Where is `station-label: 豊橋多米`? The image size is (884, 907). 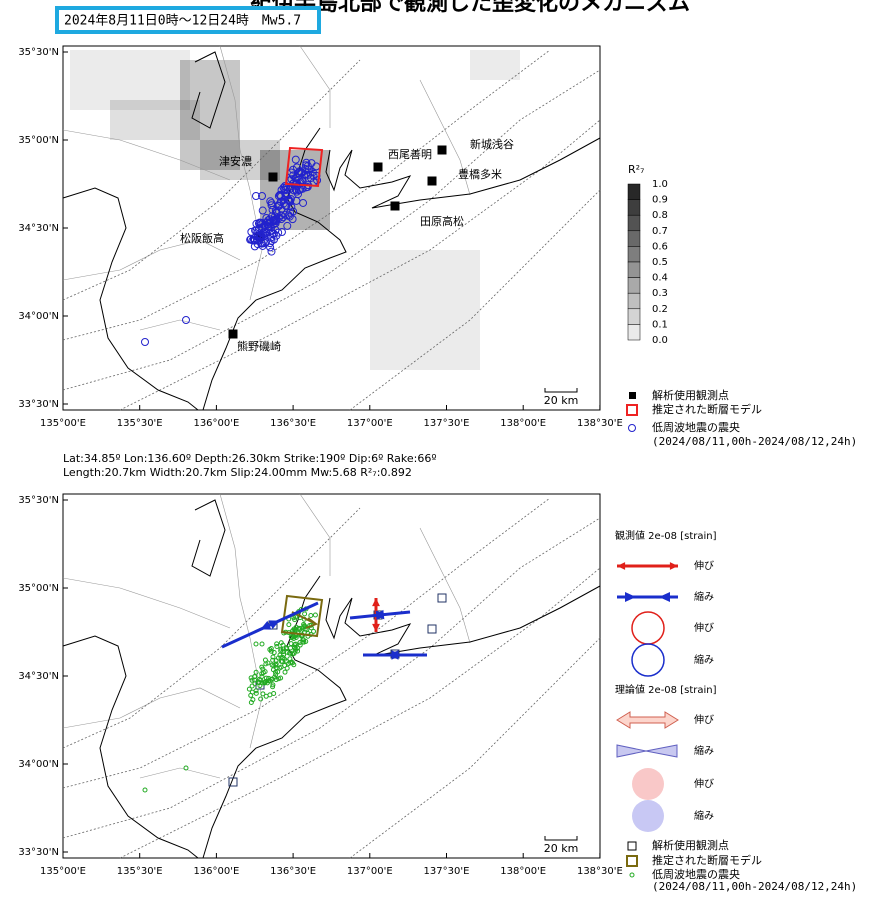 station-label: 豊橋多米 is located at coordinates (480, 174).